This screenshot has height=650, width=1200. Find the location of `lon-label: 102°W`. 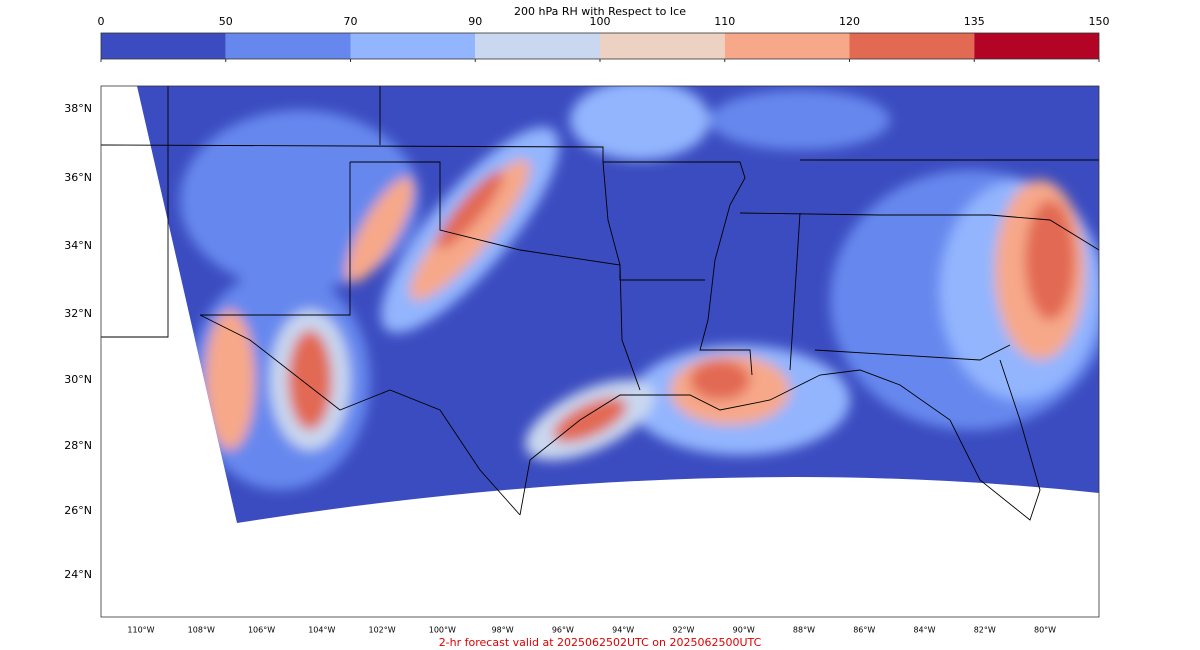

lon-label: 102°W is located at coordinates (381, 630).